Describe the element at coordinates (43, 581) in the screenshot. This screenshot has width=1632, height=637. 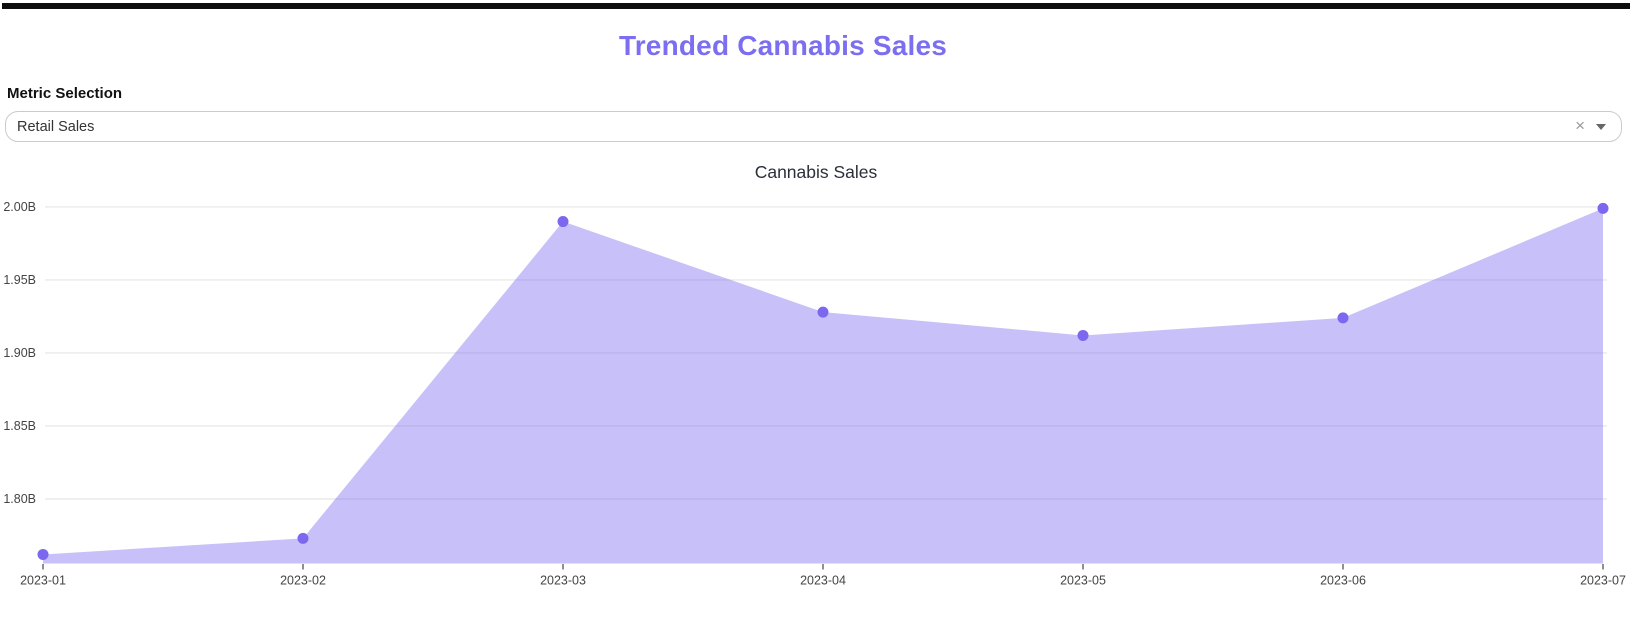
I see `x-tick-label: 2023-01` at that location.